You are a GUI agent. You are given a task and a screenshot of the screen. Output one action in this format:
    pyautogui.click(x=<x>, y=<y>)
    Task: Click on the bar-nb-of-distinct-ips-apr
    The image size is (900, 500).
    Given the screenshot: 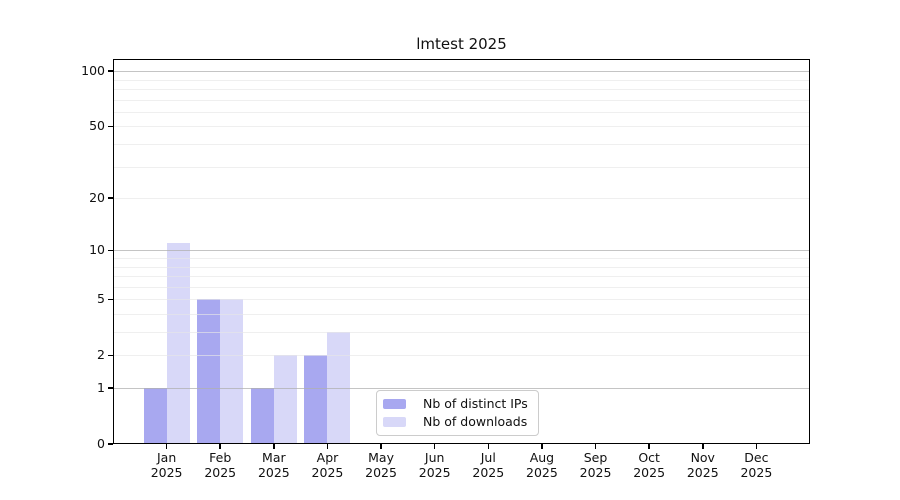 What is the action you would take?
    pyautogui.click(x=316, y=399)
    